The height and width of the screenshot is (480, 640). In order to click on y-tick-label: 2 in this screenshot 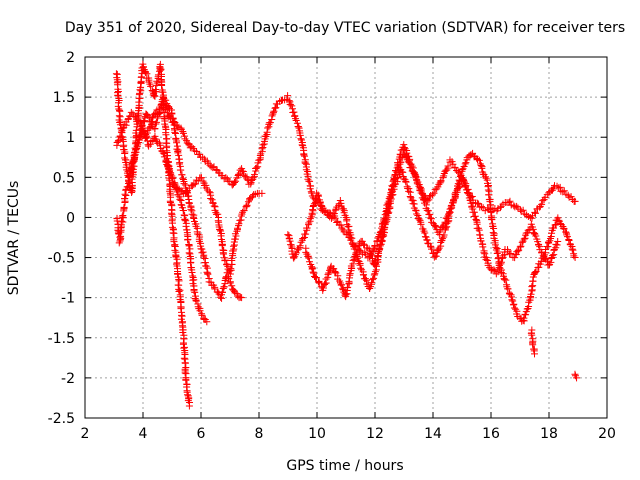, I will do `click(70, 58)`.